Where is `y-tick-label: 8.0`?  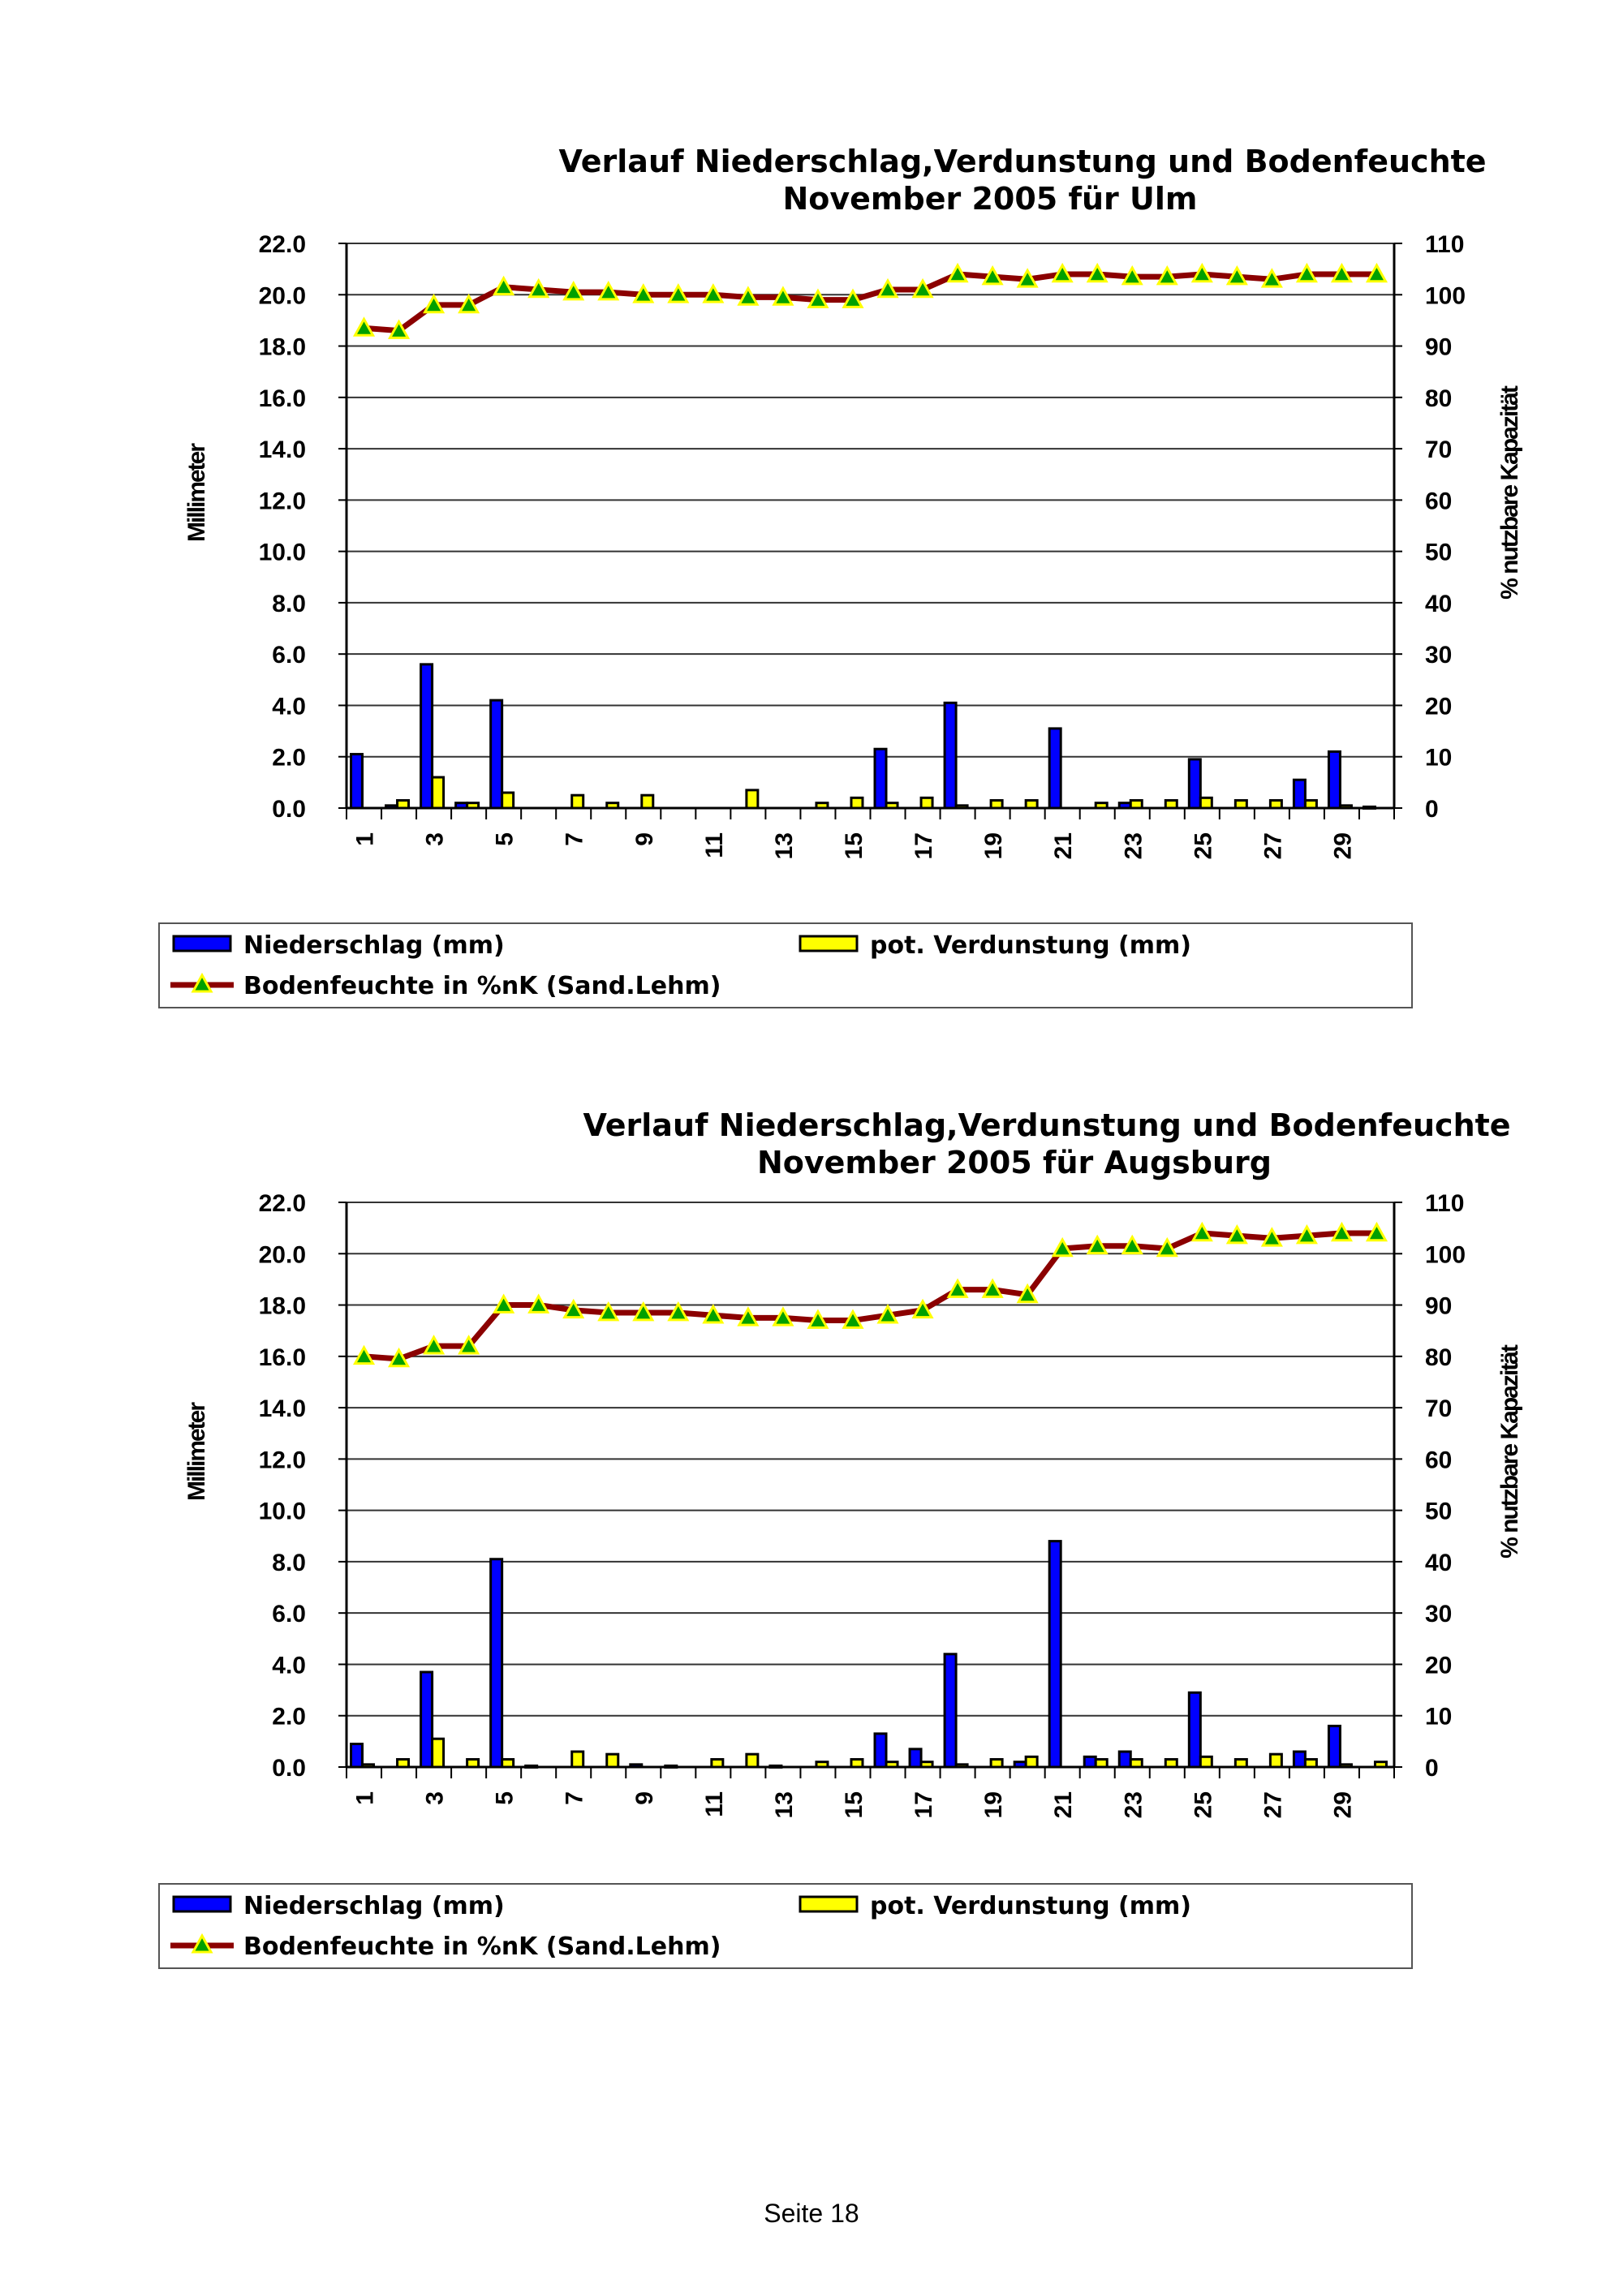
y-tick-label: 8.0 is located at coordinates (289, 1563).